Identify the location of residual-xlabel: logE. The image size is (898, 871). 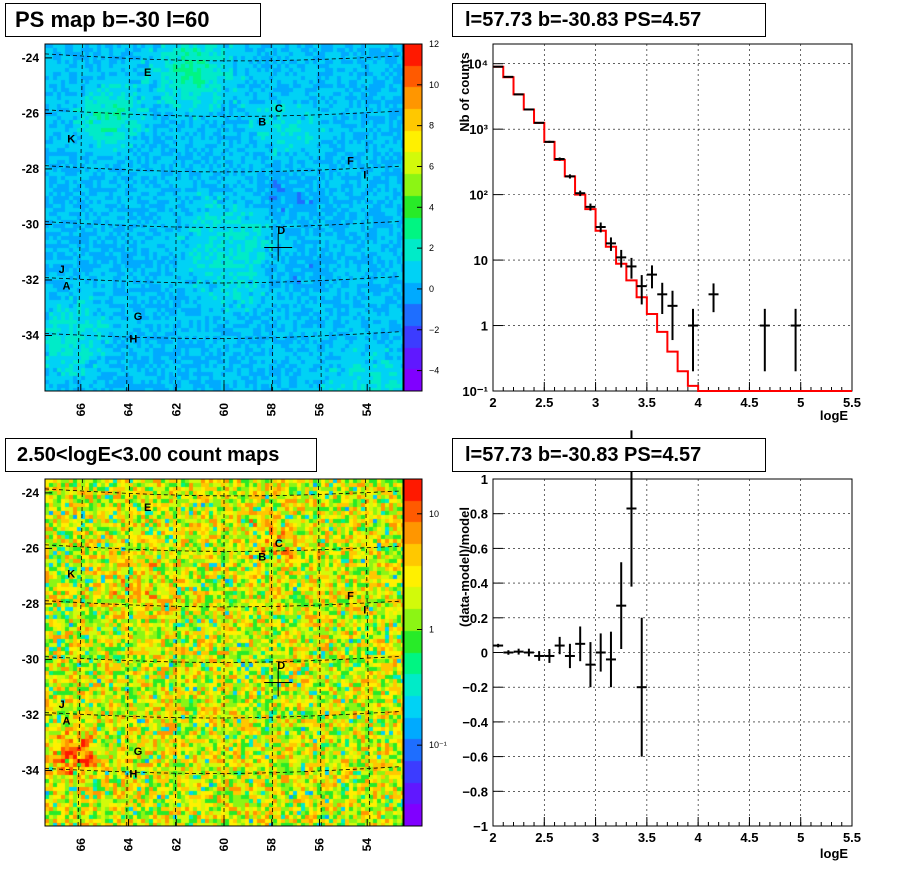
(834, 853).